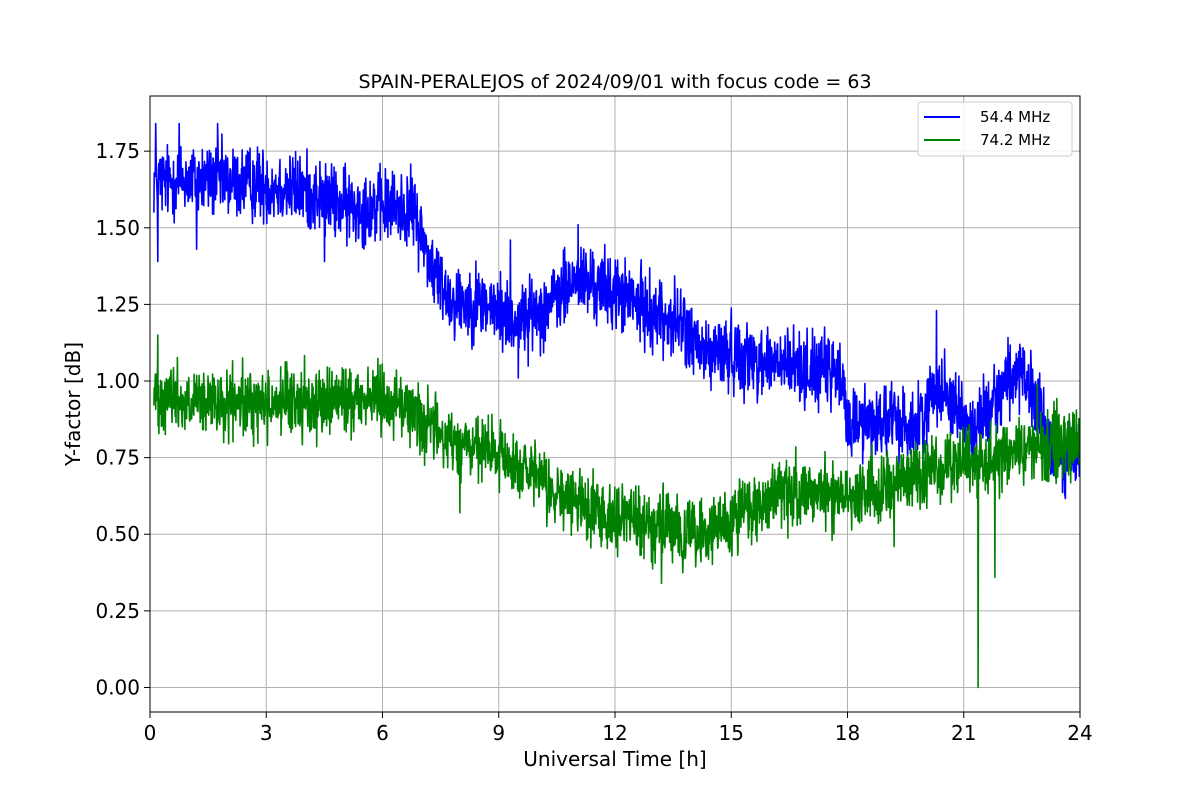 This screenshot has height=800, width=1200. I want to click on x-tick-label: 15, so click(731, 733).